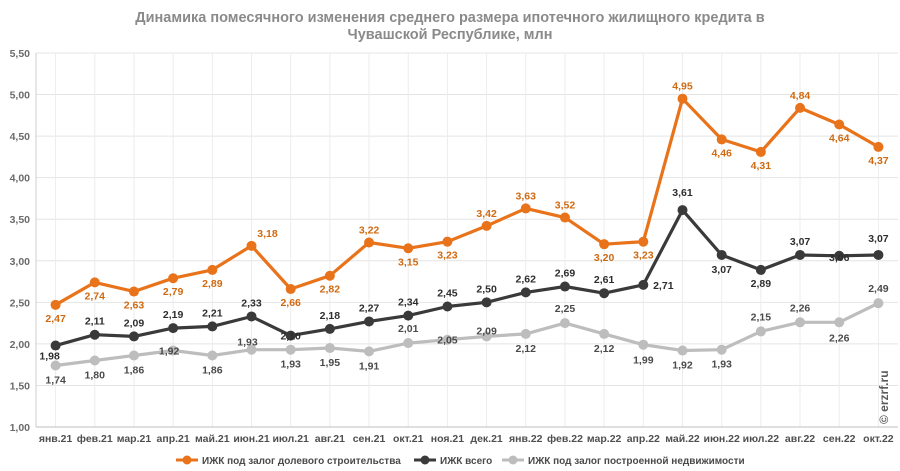  What do you see at coordinates (173, 315) in the screenshot?
I see `data-label: 2,19` at bounding box center [173, 315].